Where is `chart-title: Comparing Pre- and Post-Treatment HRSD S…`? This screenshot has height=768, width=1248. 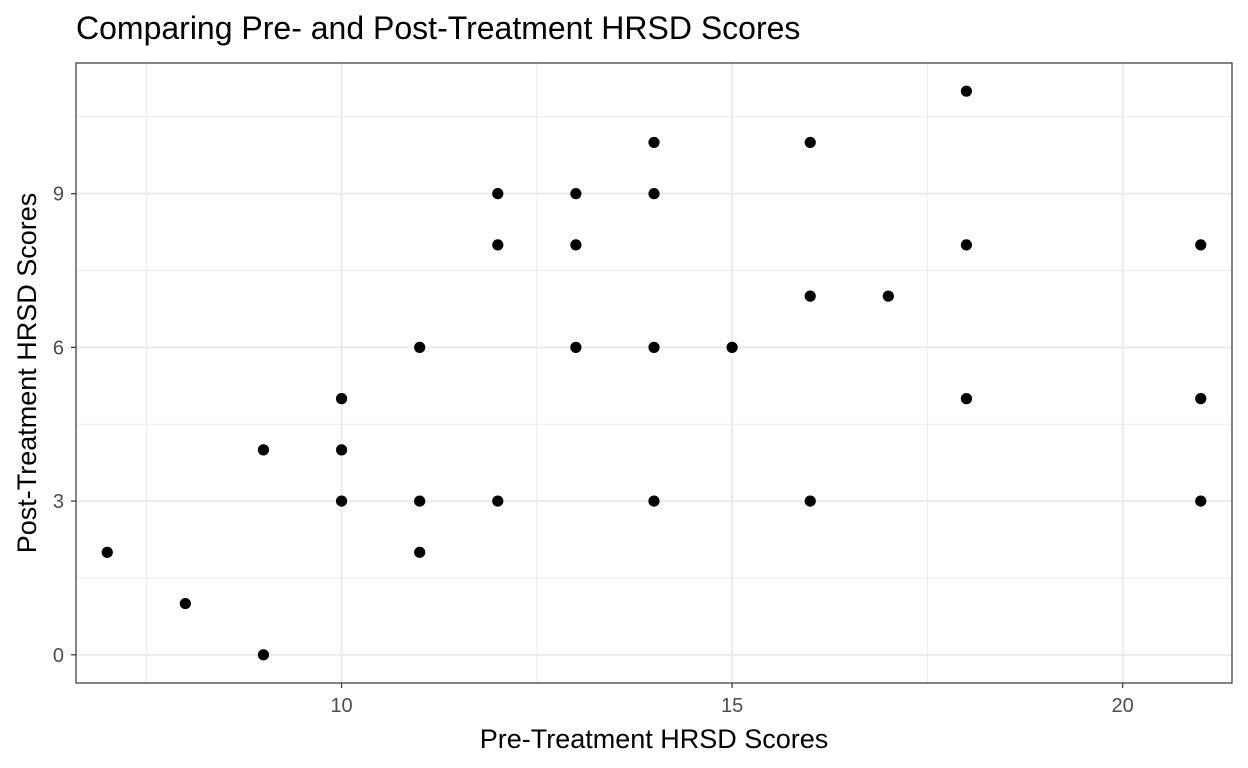
chart-title: Comparing Pre- and Post-Treatment HRSD S… is located at coordinates (438, 28).